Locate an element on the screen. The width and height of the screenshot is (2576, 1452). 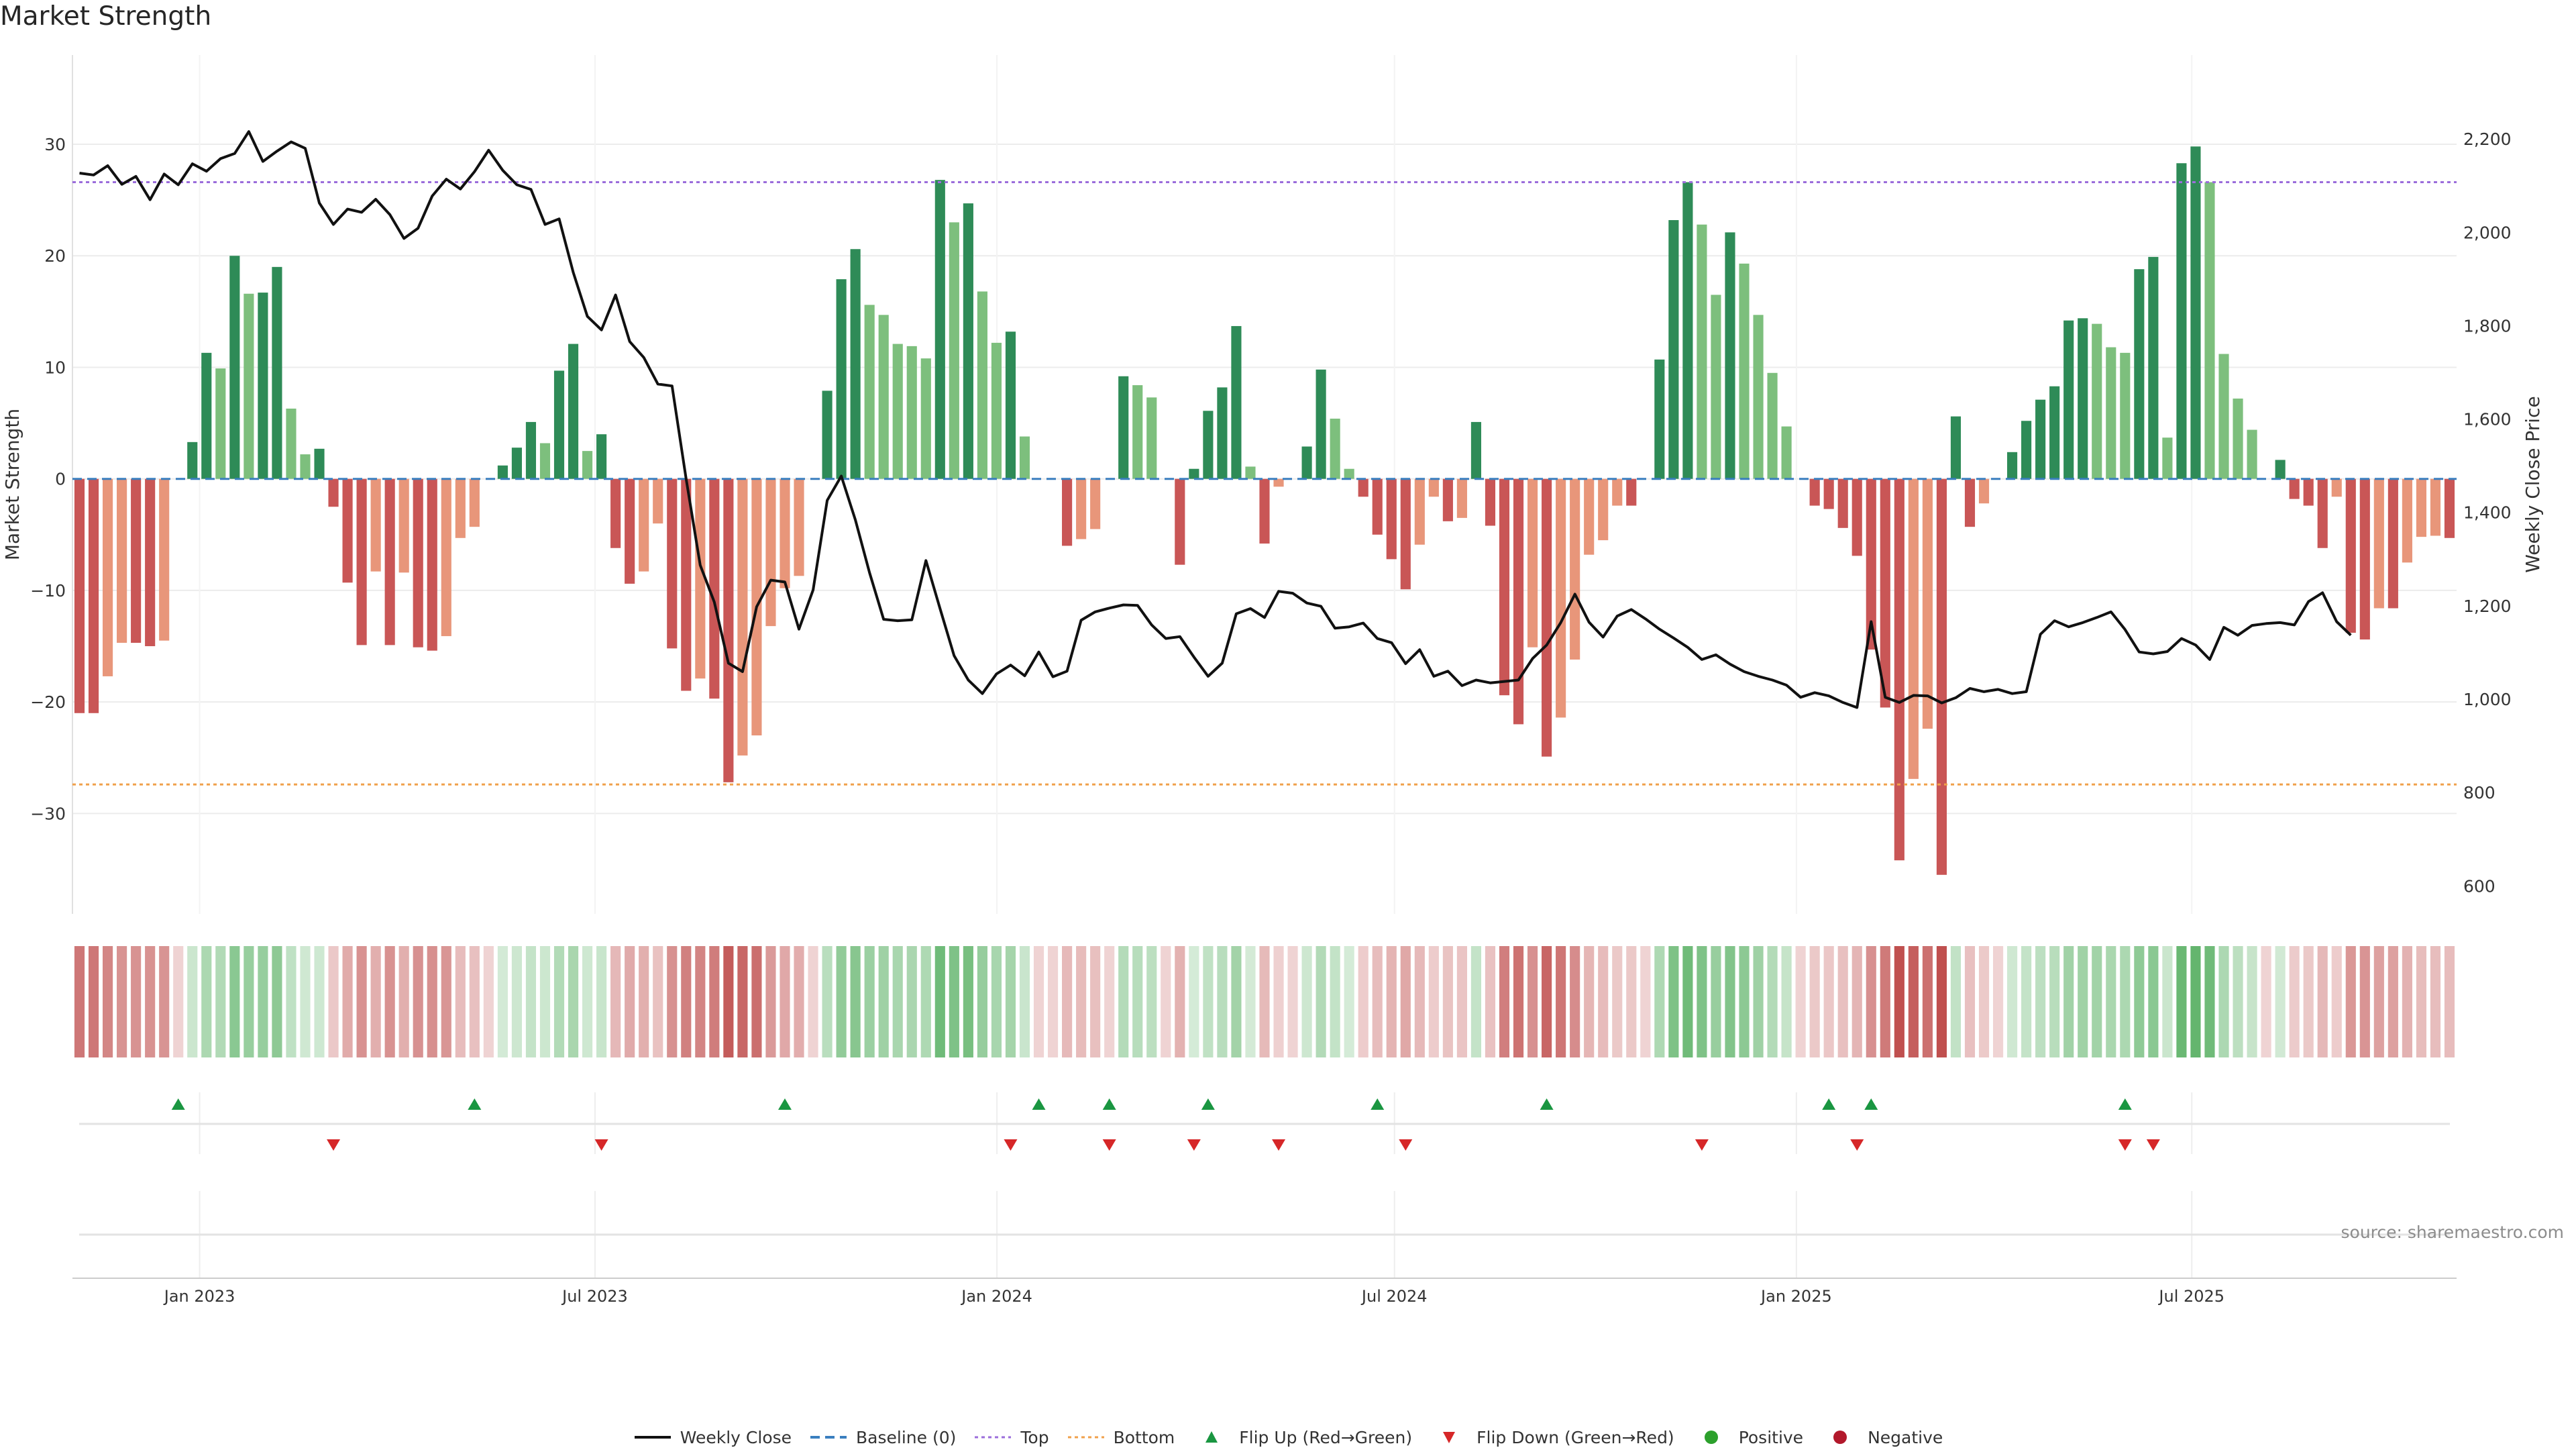
chart-title: Market Strength is located at coordinates (106, 17).